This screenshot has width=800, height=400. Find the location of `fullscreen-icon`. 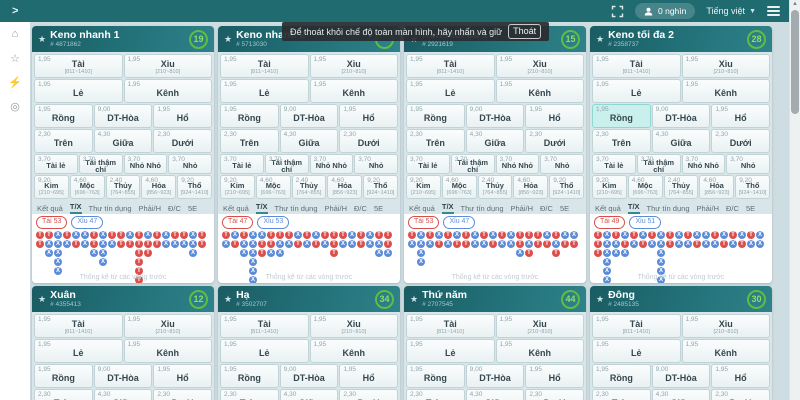

fullscreen-icon is located at coordinates (617, 11).